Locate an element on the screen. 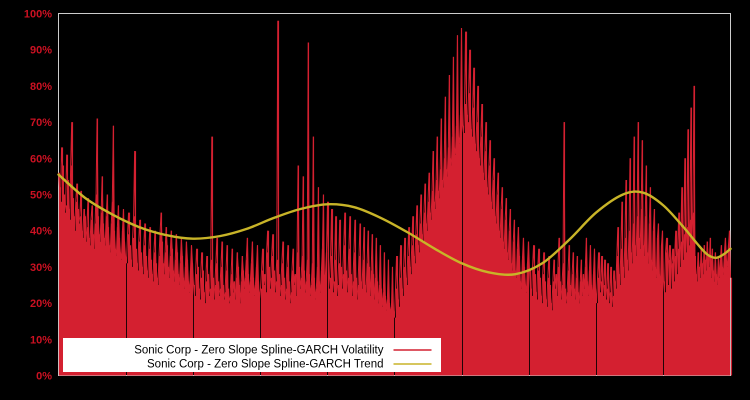 Image resolution: width=750 pixels, height=400 pixels. y-axis-tick-label: 30% is located at coordinates (41, 268).